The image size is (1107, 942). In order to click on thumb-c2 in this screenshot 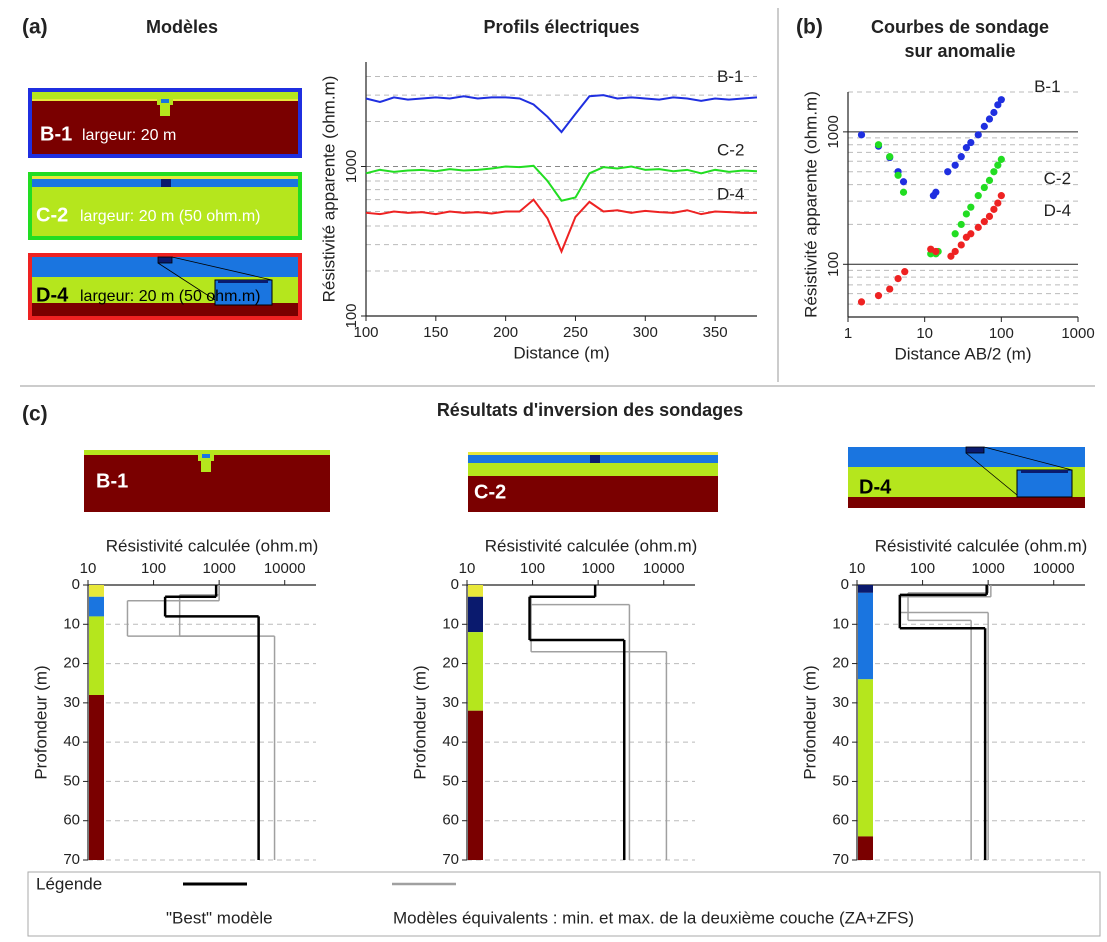, I will do `click(593, 482)`.